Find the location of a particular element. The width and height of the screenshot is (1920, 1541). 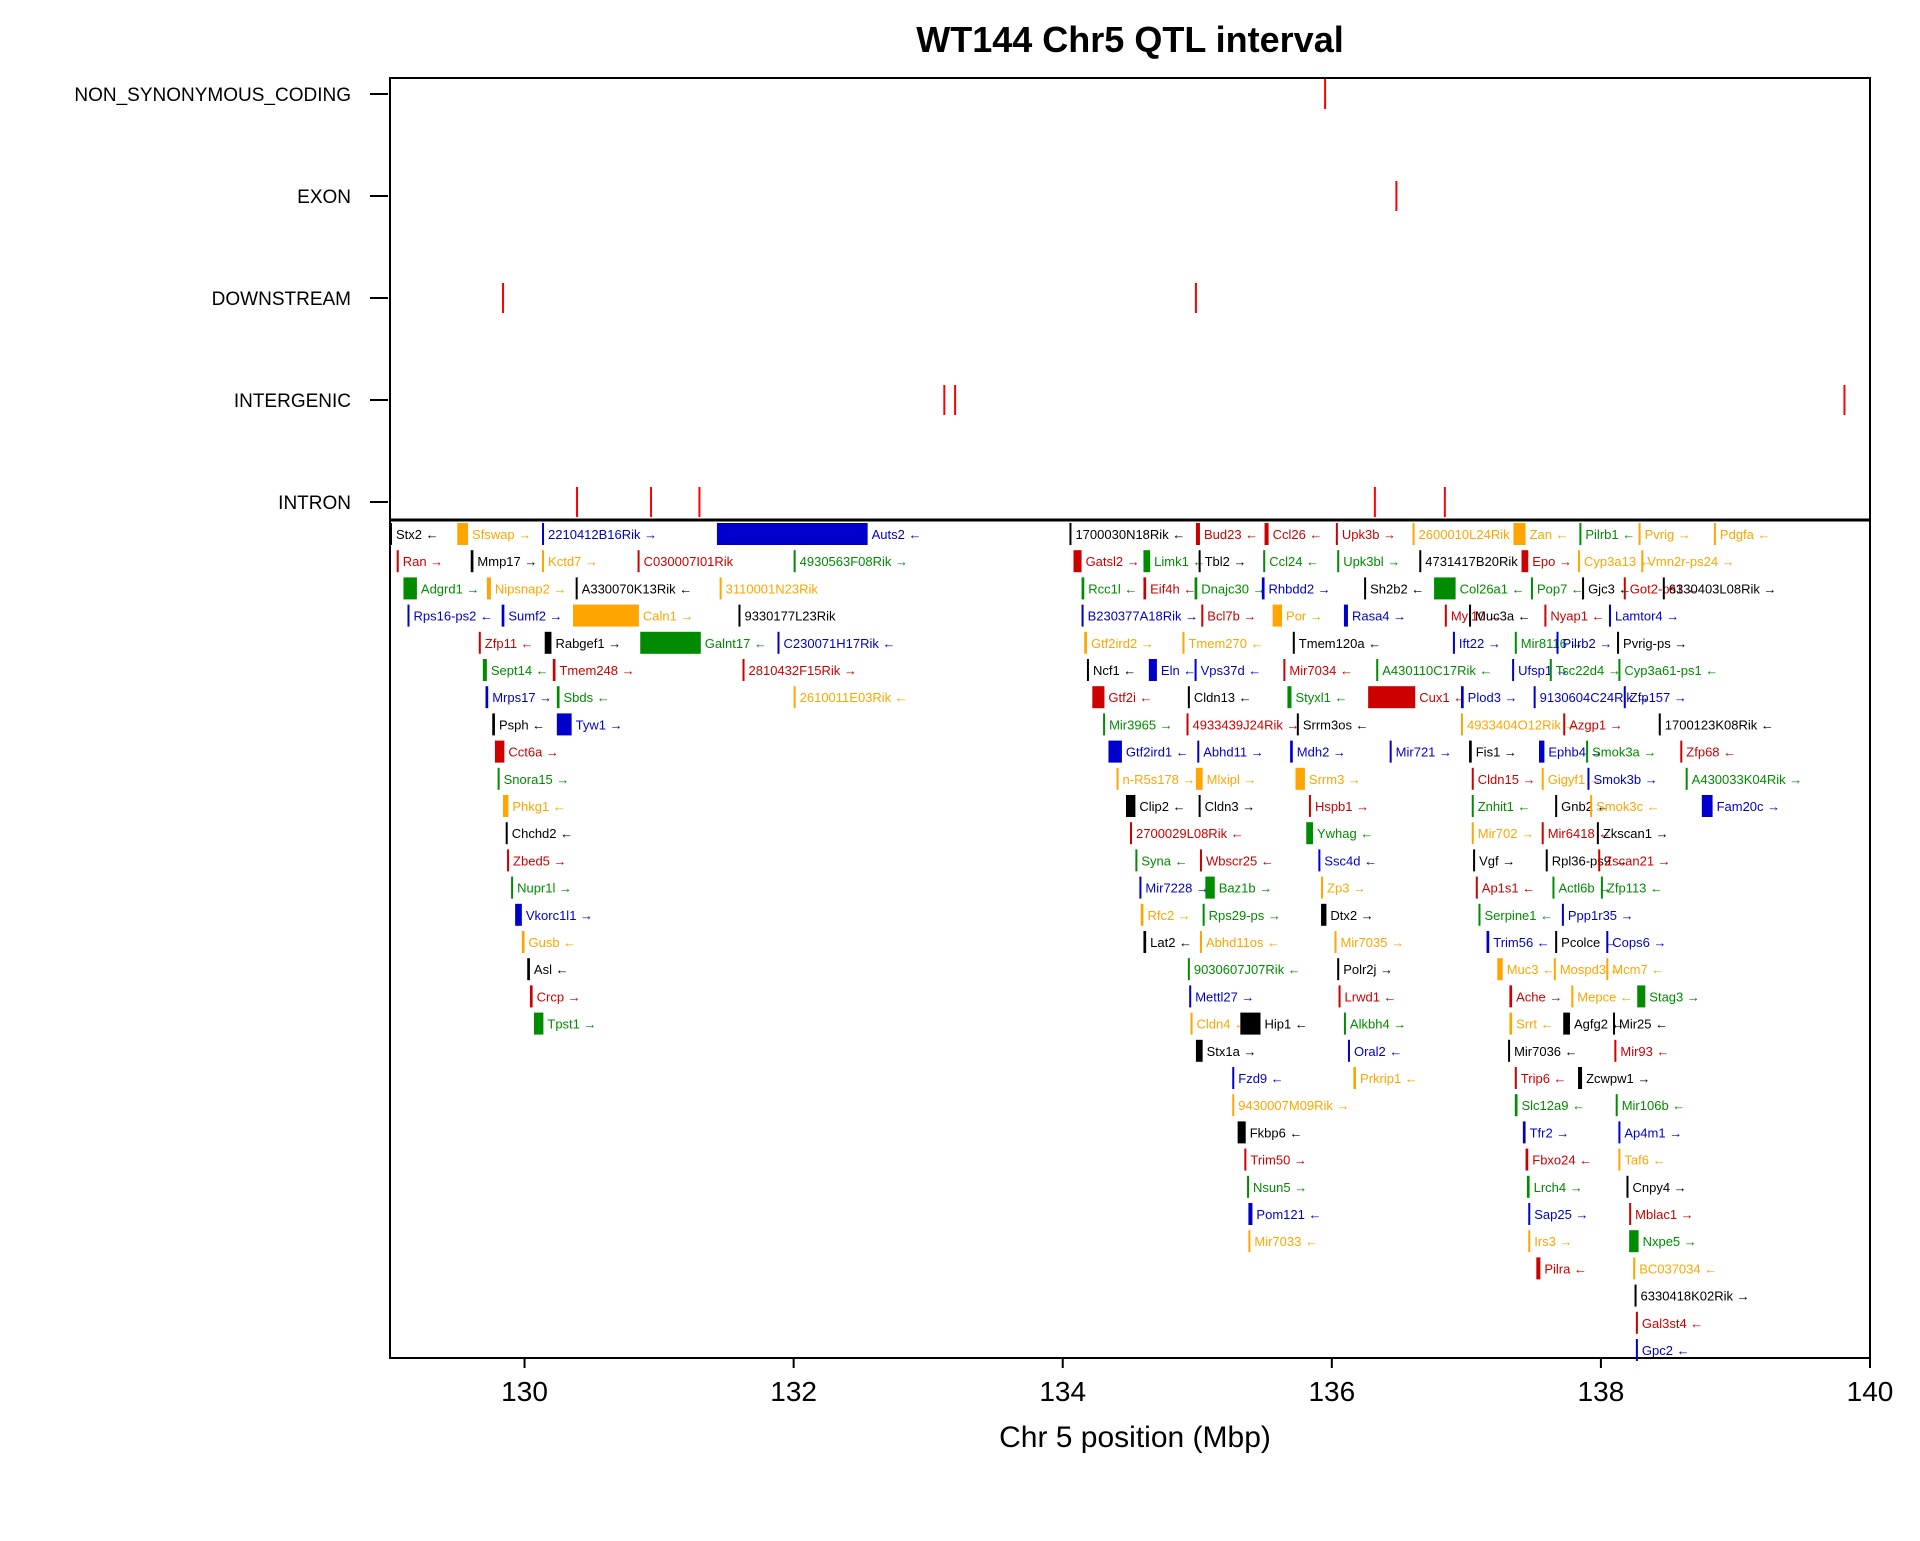

gene-label: 1700030N18Rik ← is located at coordinates (1130, 534).